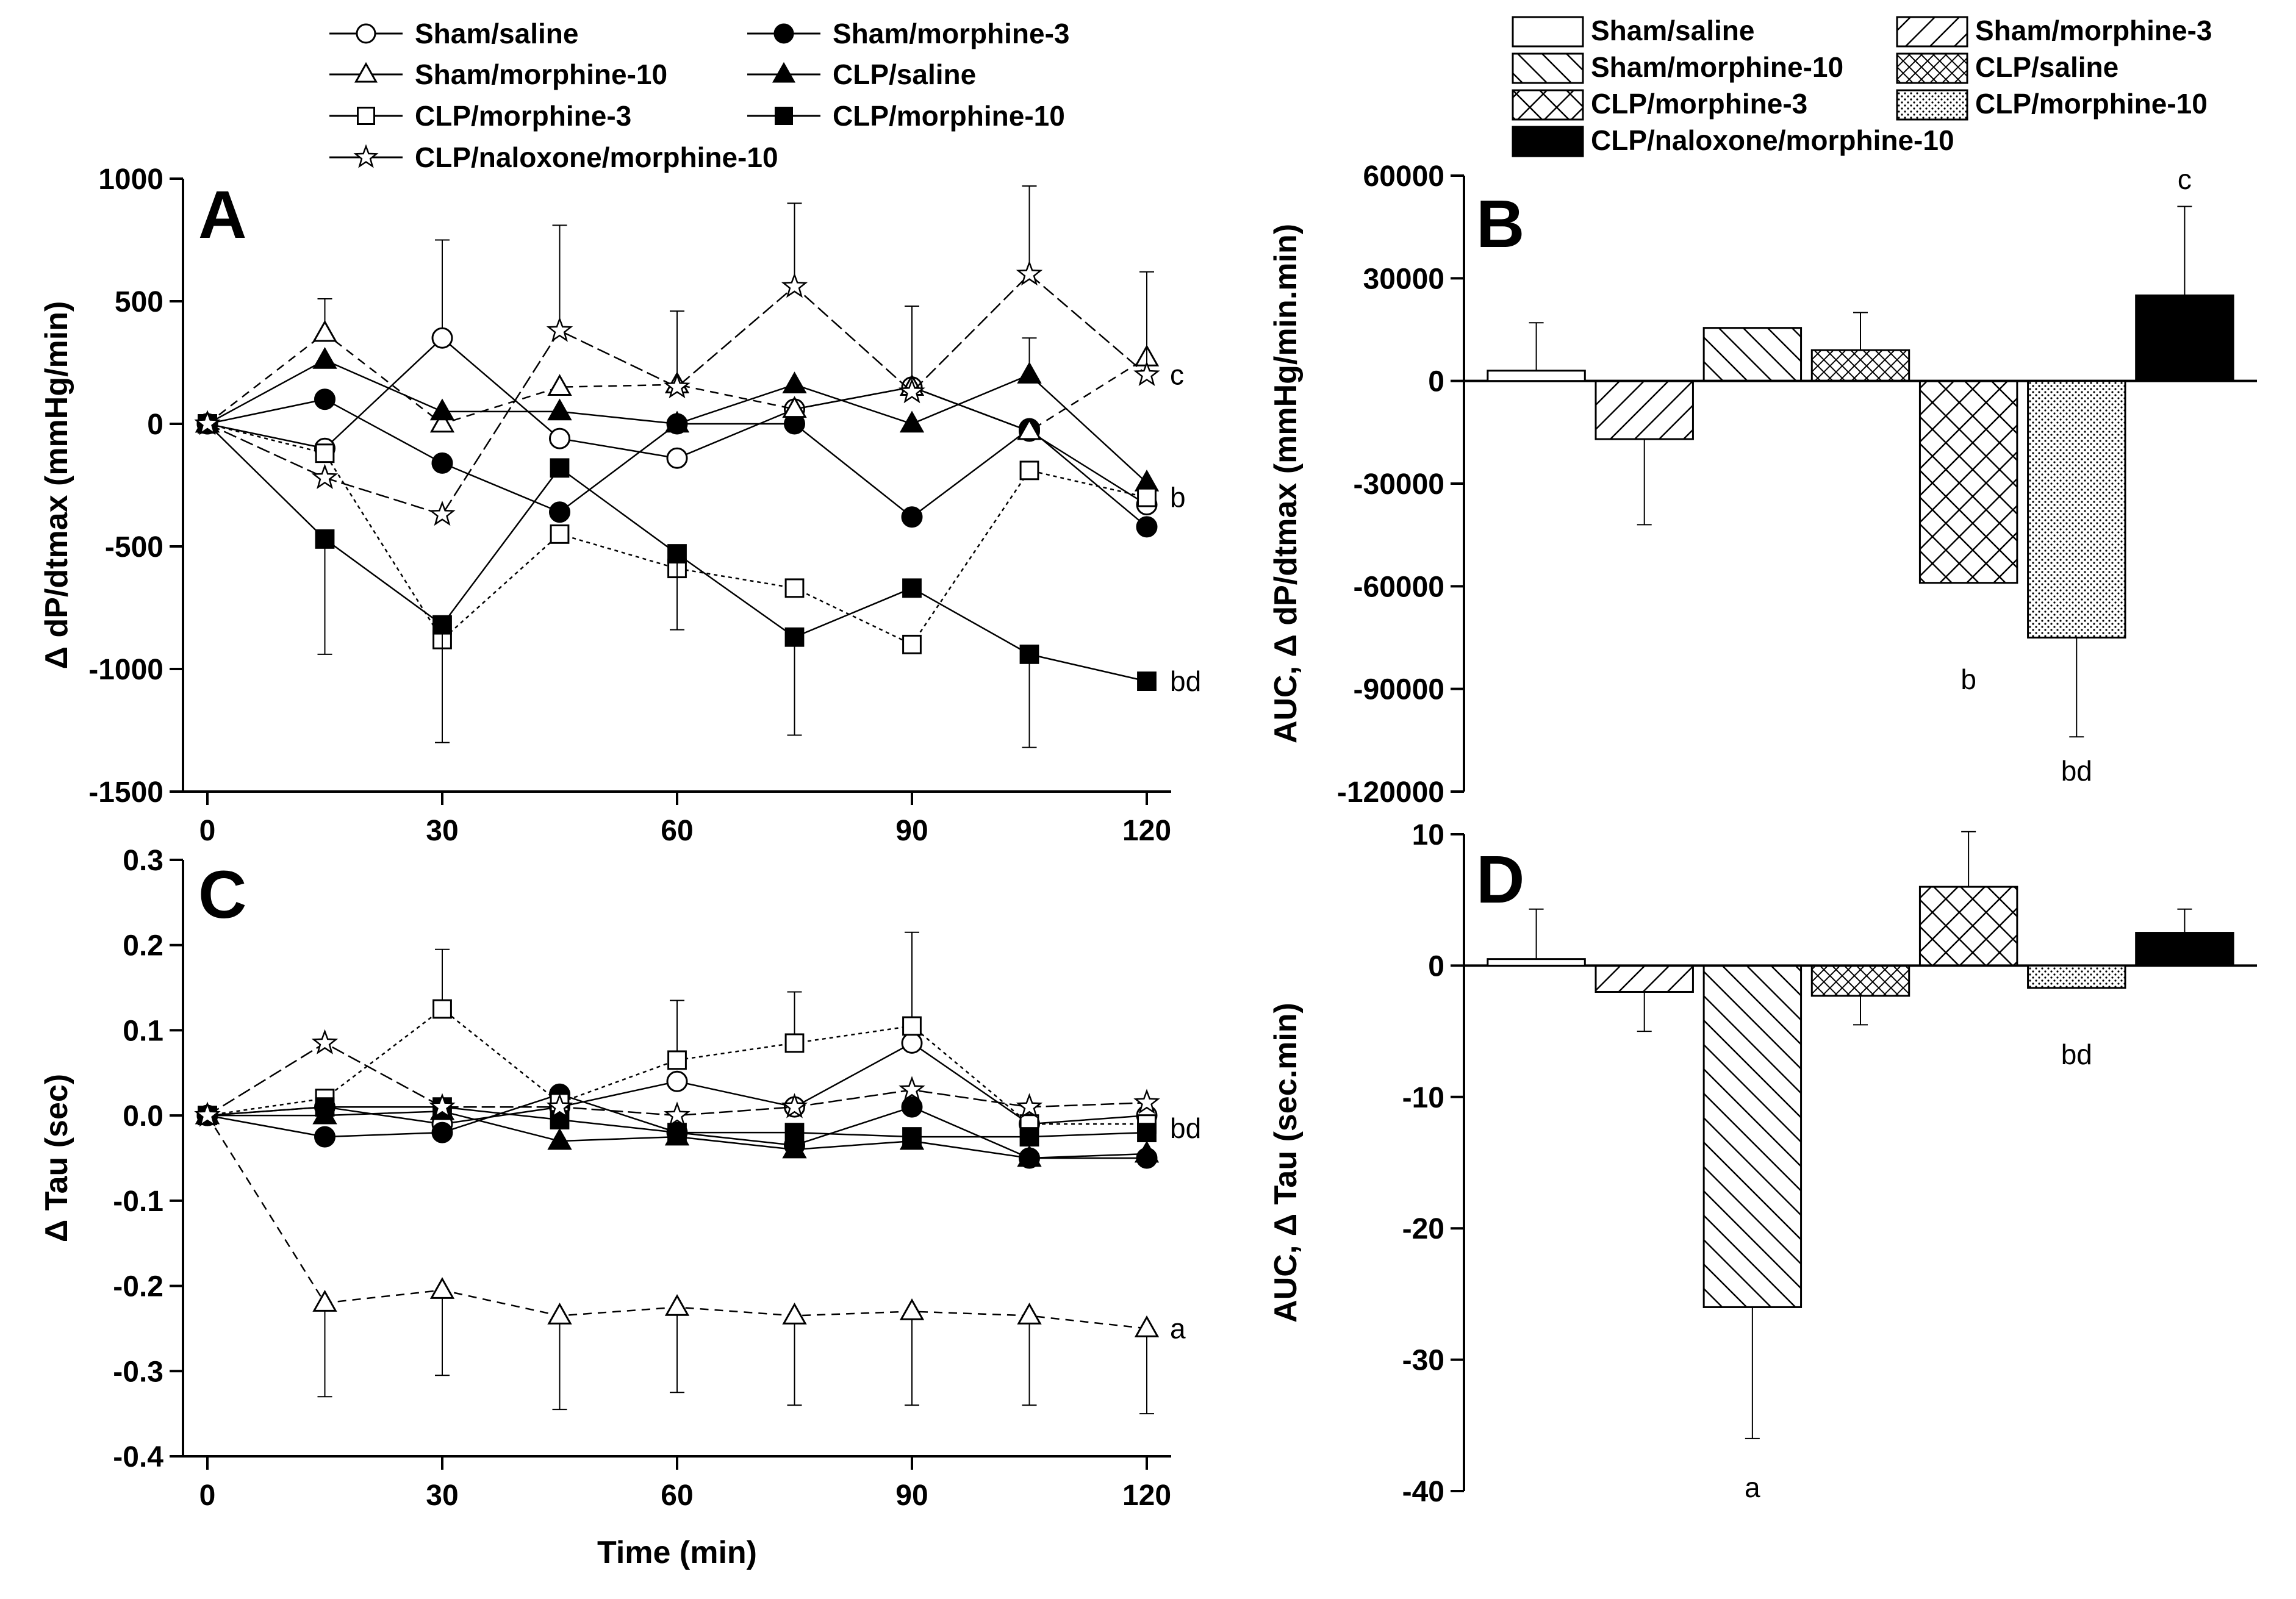 The image size is (2296, 1599). Describe the element at coordinates (1399, 587) in the screenshot. I see `y-tick-label: -60000` at that location.